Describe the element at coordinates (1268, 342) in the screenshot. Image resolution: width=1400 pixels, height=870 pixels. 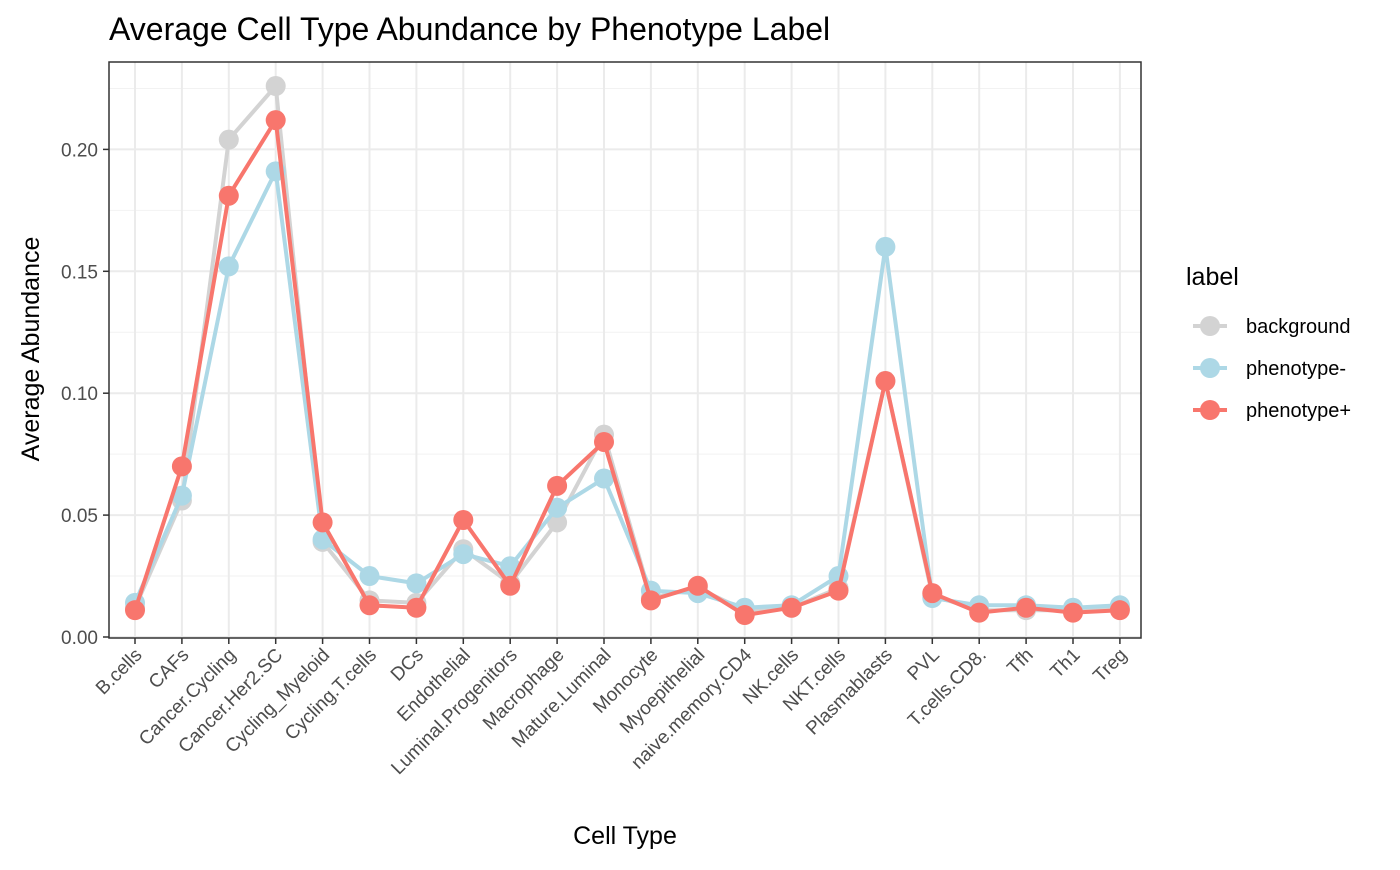
I see `legend: label background phenotype-phenotype+` at that location.